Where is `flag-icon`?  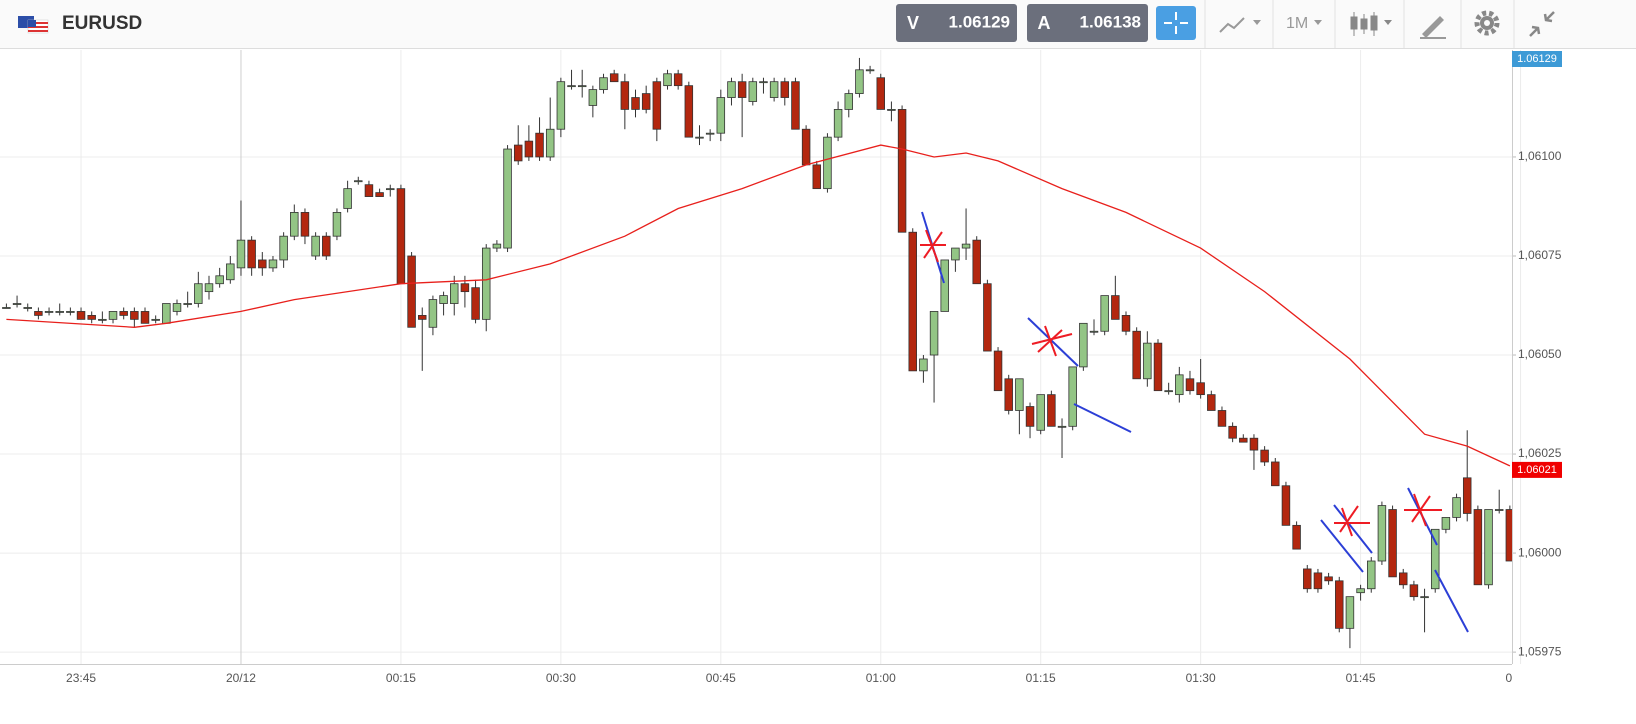
flag-icon is located at coordinates (33, 25).